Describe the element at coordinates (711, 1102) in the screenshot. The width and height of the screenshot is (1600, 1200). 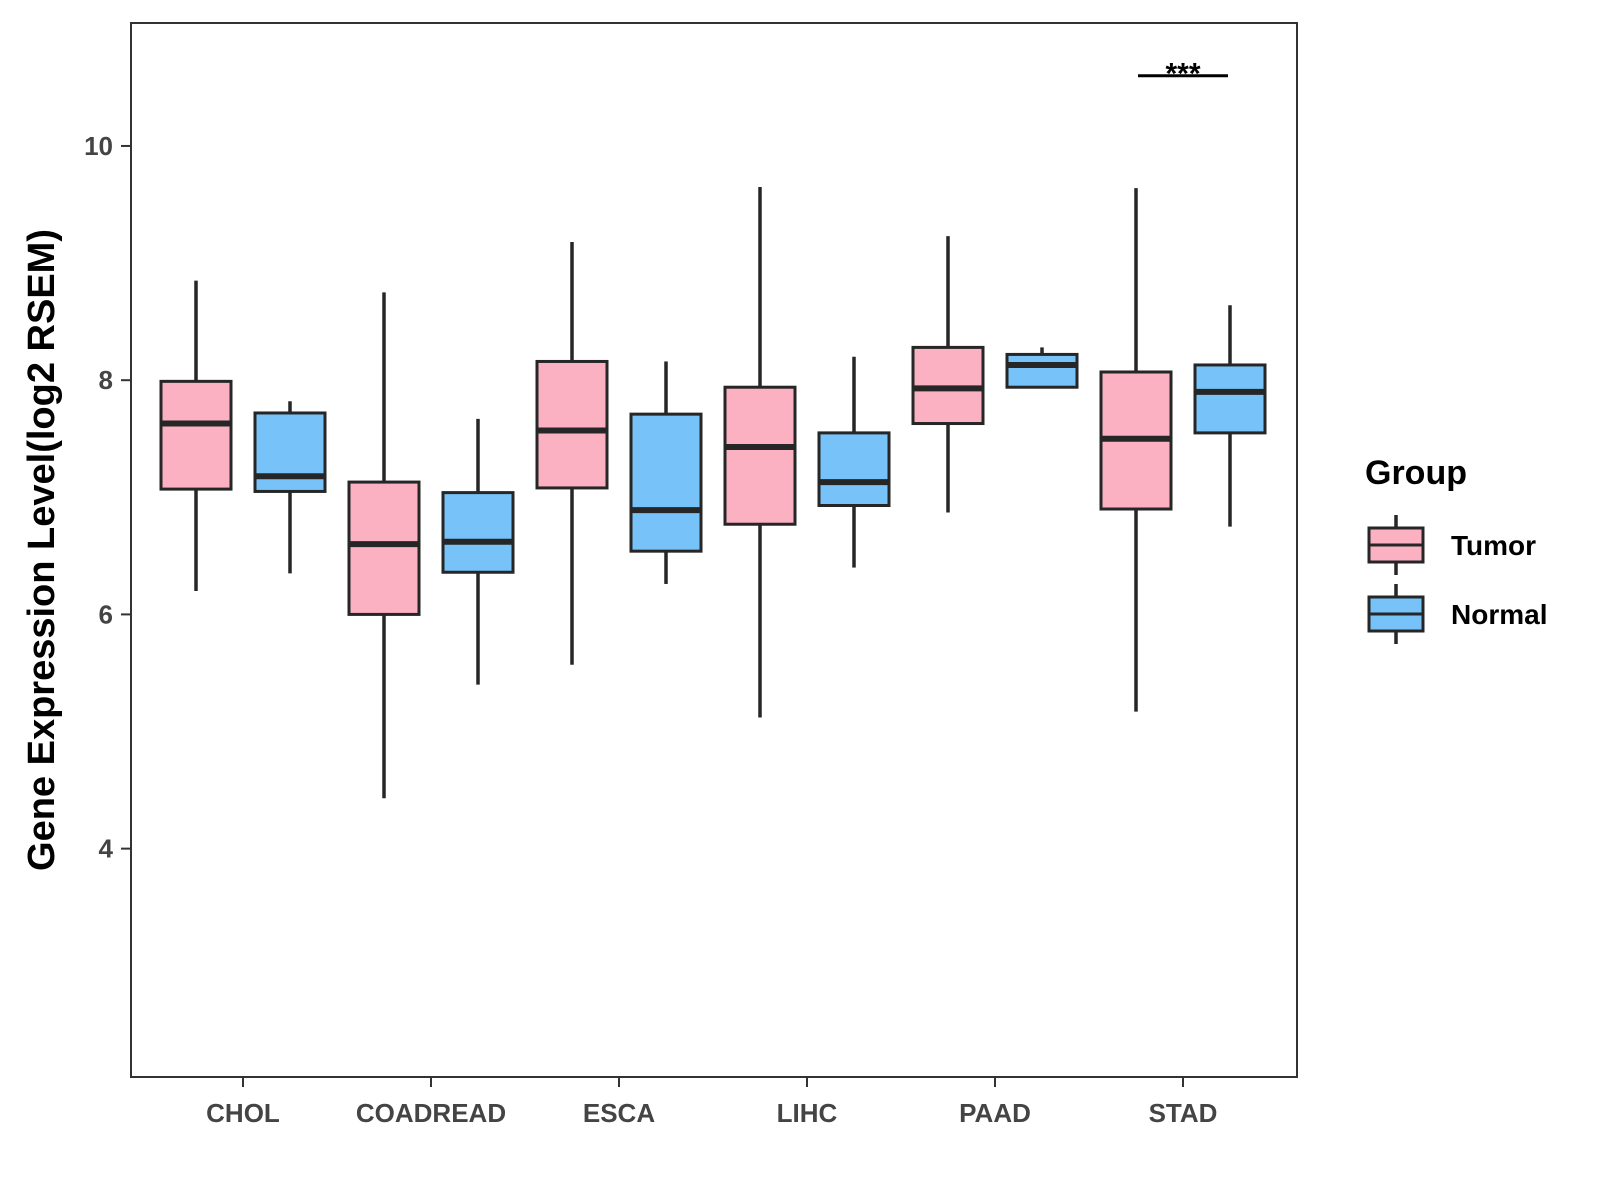
I see `x-axis: CHOL COADREAD ESCA LIHC PAAD STAD` at that location.